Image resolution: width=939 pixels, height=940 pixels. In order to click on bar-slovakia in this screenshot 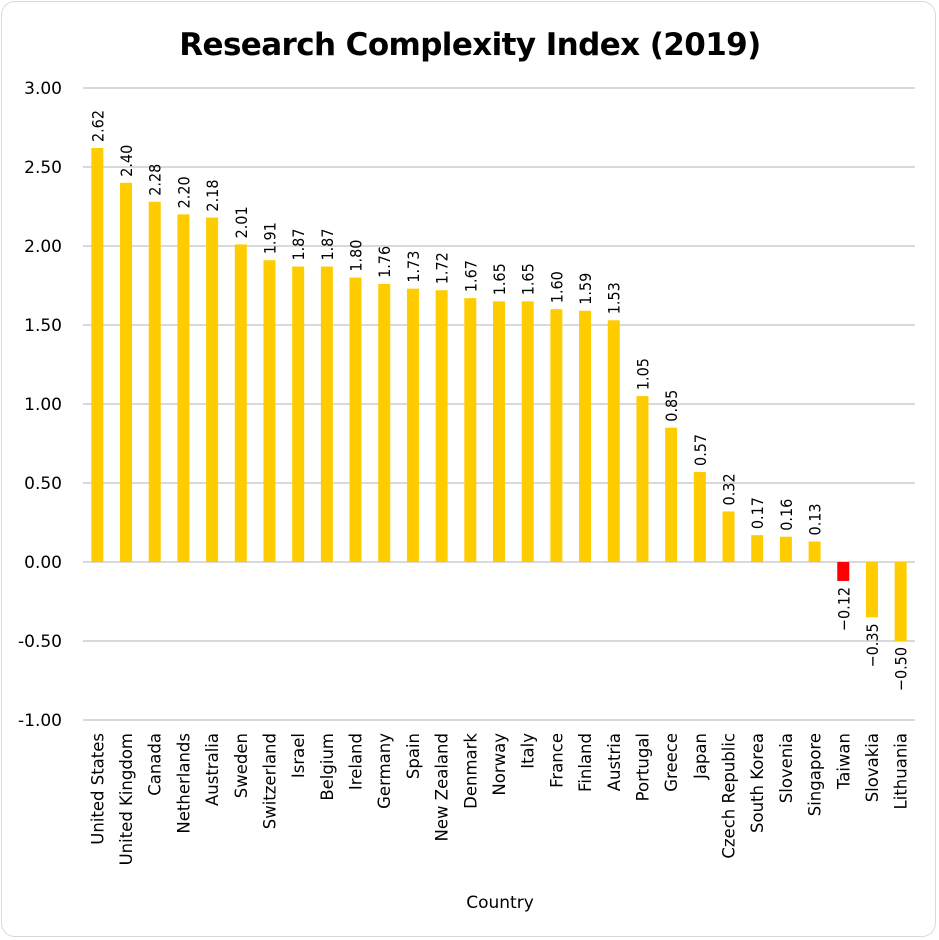, I will do `click(871, 590)`.